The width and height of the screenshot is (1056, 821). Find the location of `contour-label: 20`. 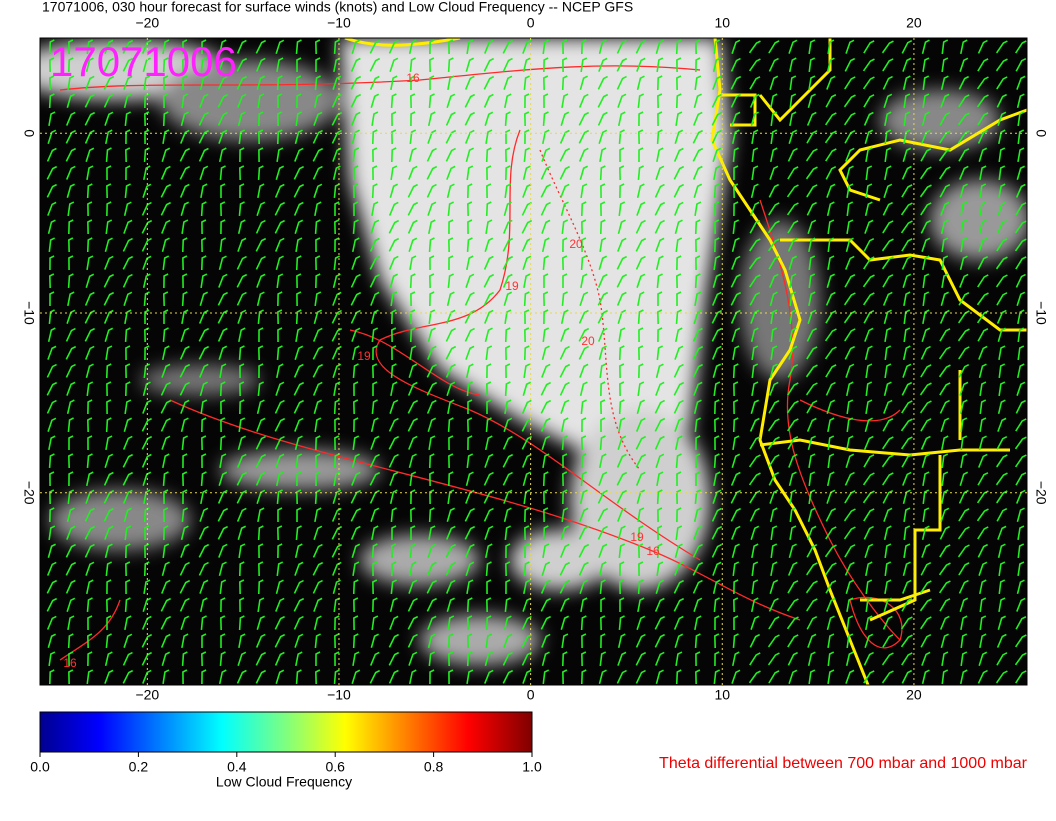

contour-label: 20 is located at coordinates (588, 341).